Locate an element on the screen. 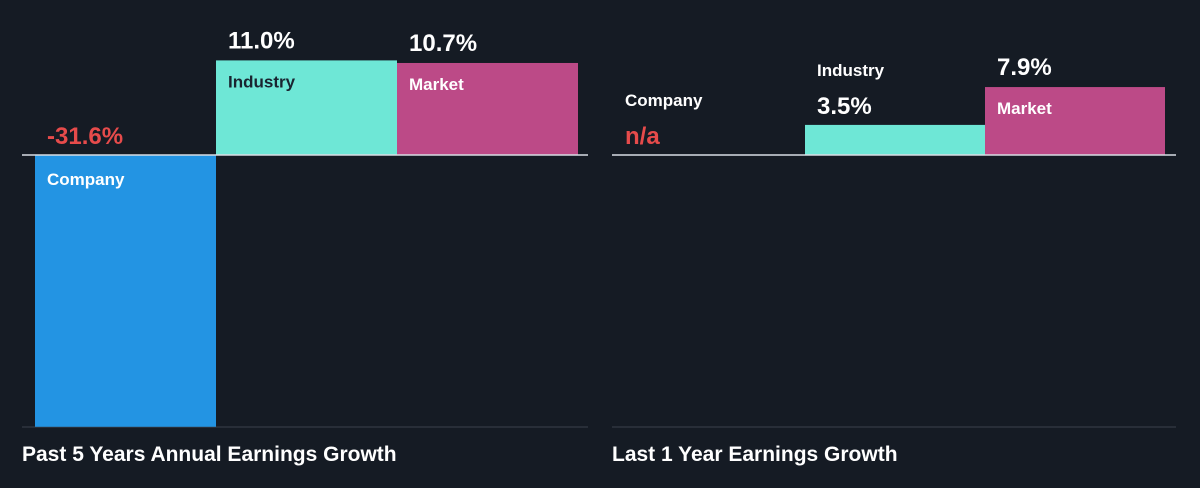 The width and height of the screenshot is (1200, 488). value-label-company: -31.6% is located at coordinates (85, 136).